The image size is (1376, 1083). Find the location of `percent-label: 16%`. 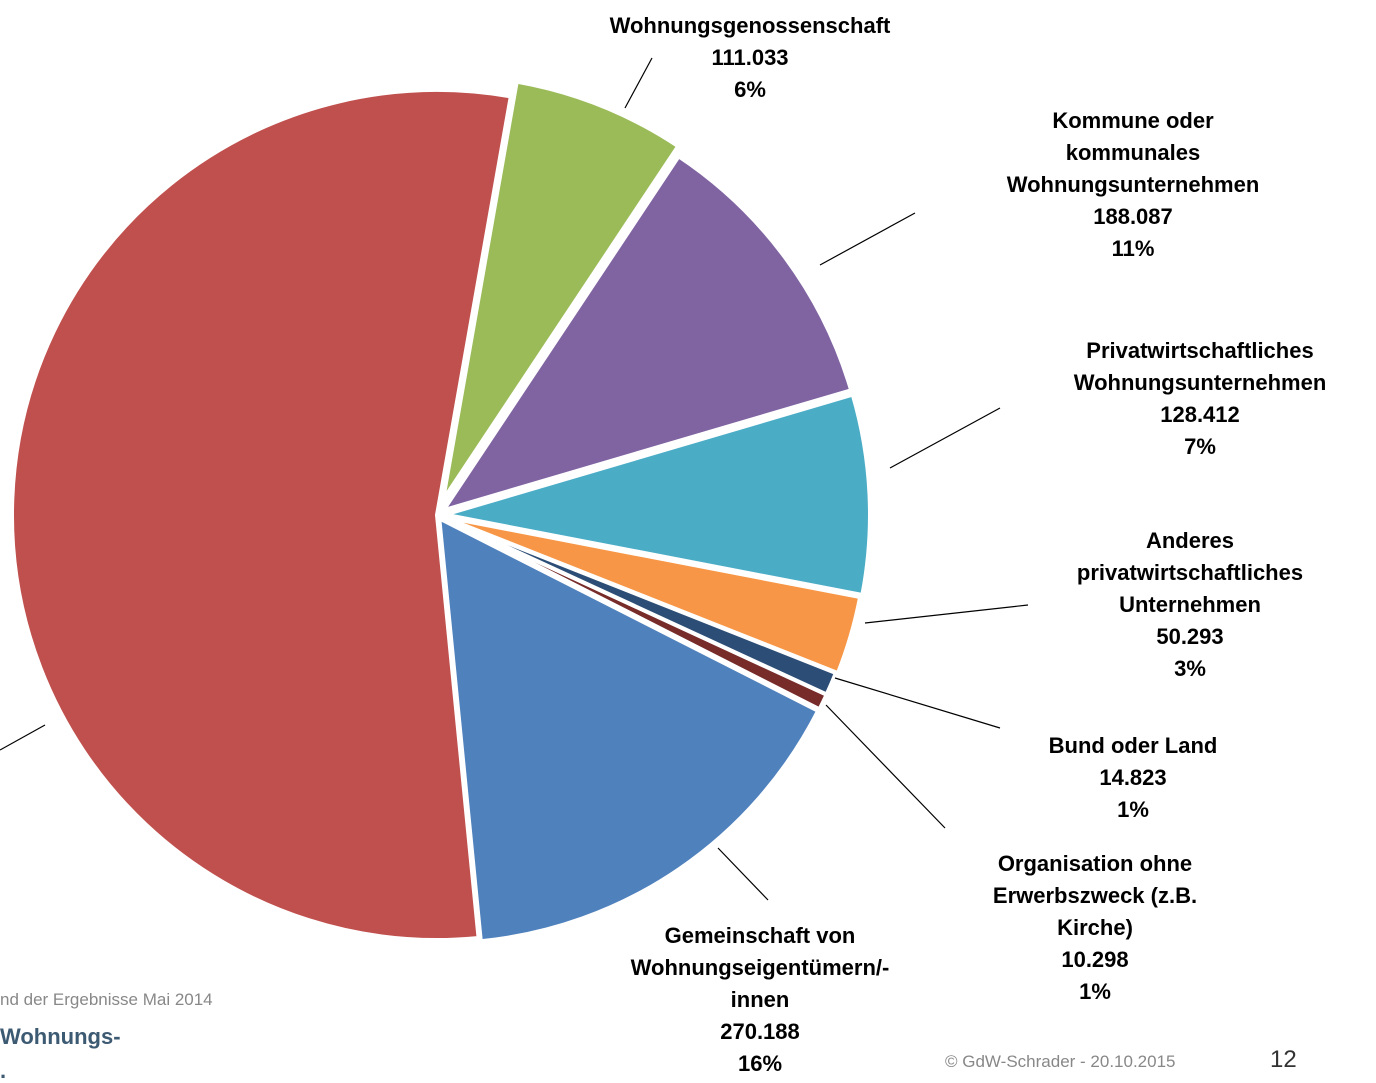

percent-label: 16% is located at coordinates (760, 1063).